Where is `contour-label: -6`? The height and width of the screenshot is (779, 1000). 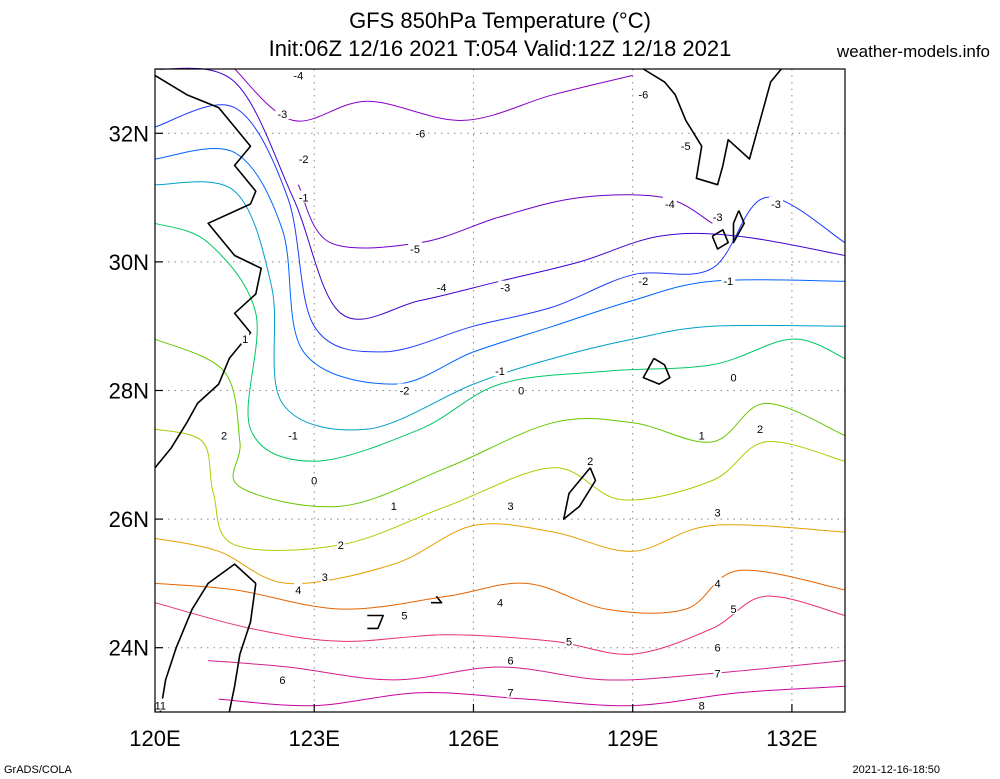
contour-label: -6 is located at coordinates (420, 134).